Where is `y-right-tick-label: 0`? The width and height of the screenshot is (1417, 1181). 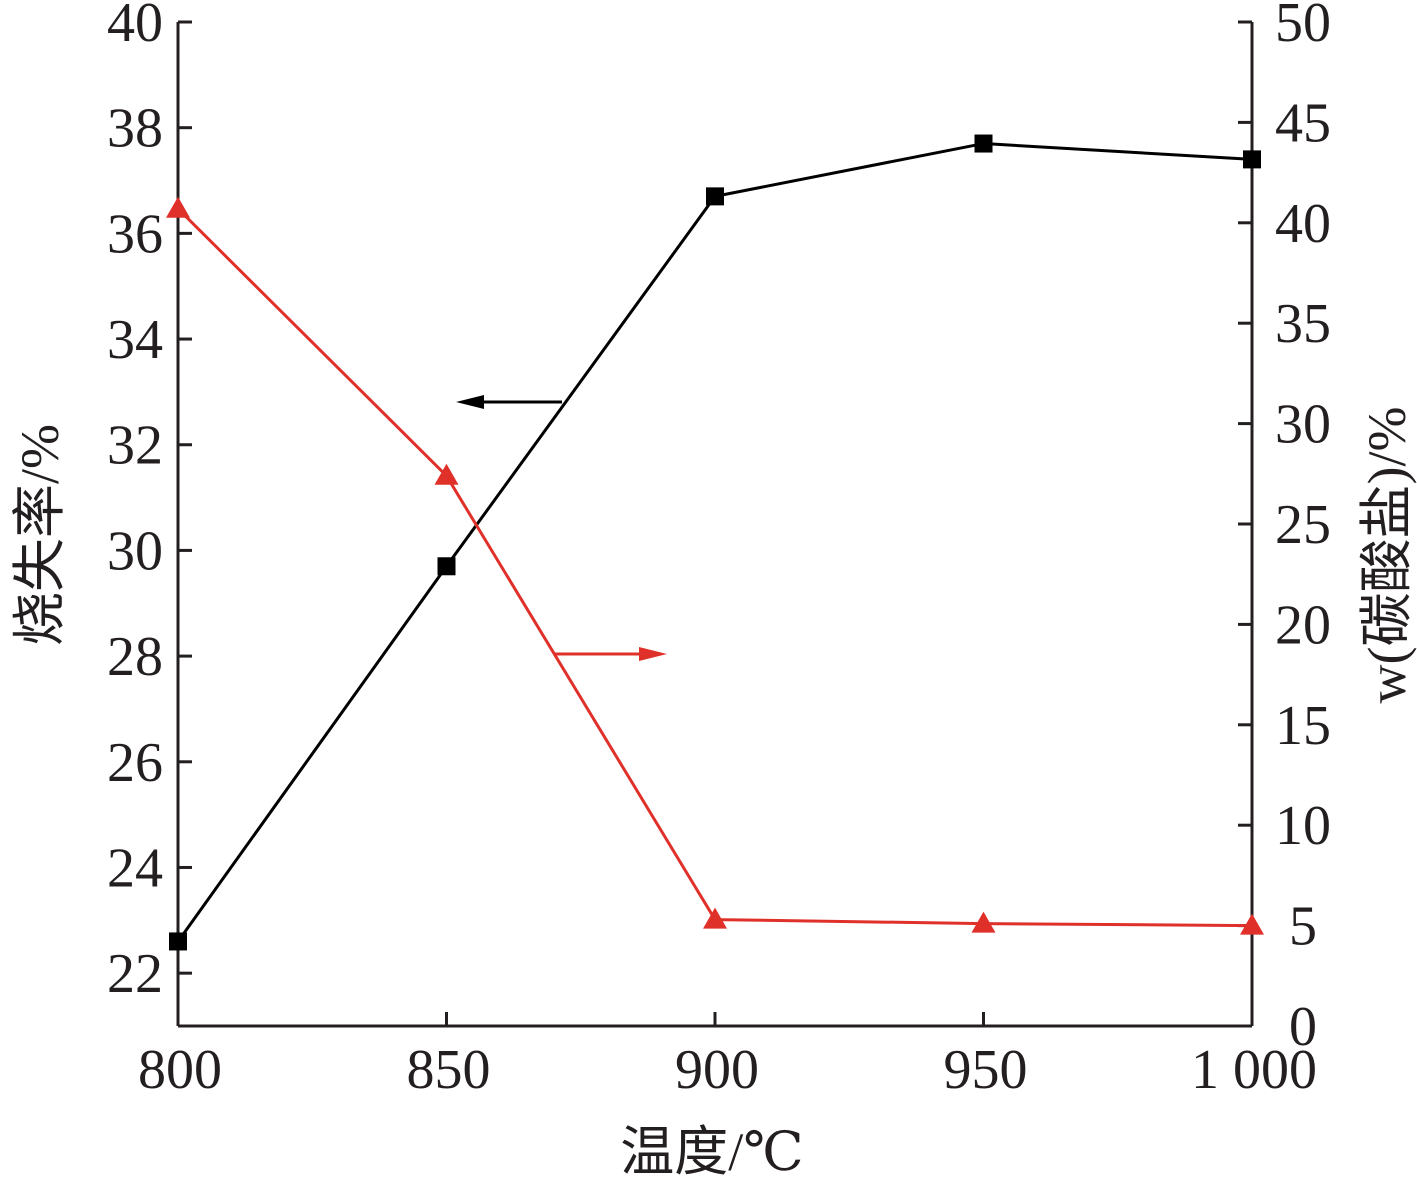 y-right-tick-label: 0 is located at coordinates (1303, 1027).